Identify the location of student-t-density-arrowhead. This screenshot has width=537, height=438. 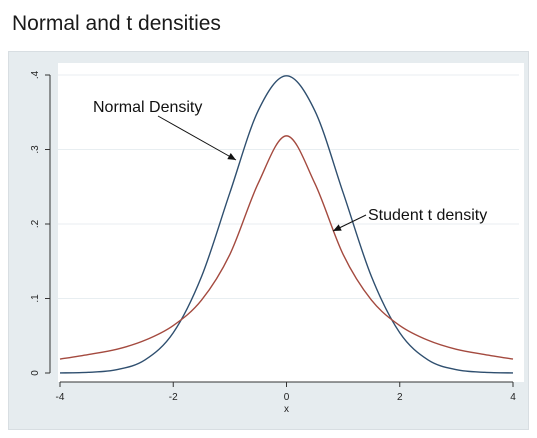
(337, 227).